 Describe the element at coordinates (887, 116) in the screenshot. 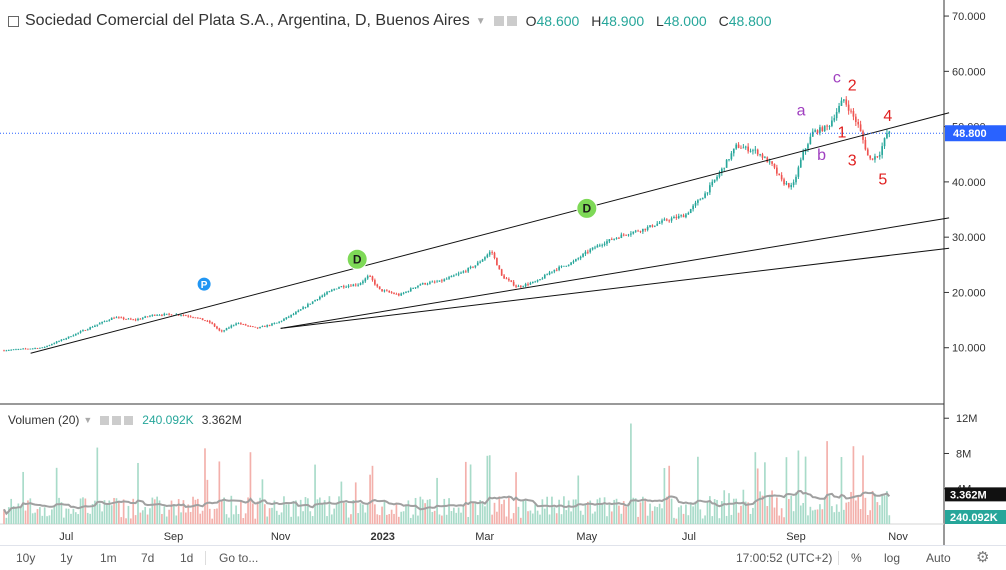

I see `wave-label: 4` at that location.